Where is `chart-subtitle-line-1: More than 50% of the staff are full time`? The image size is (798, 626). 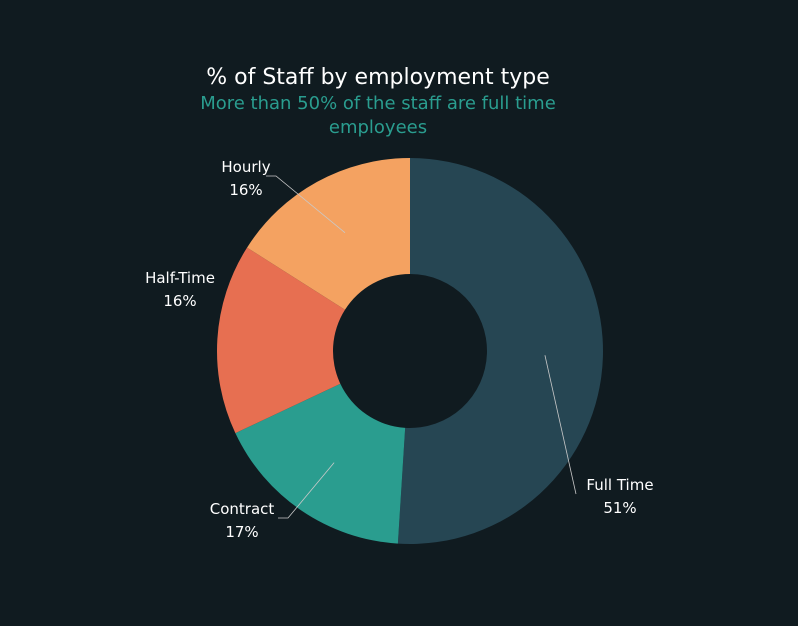
chart-subtitle-line-1: More than 50% of the staff are full time is located at coordinates (378, 103).